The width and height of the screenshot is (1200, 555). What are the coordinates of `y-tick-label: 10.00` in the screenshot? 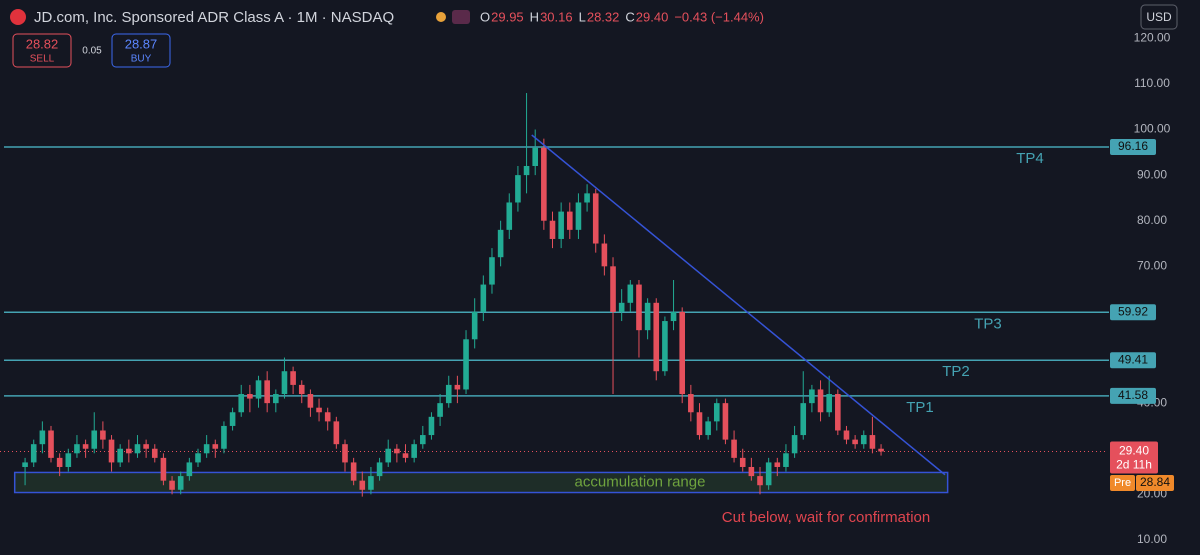 It's located at (1152, 539).